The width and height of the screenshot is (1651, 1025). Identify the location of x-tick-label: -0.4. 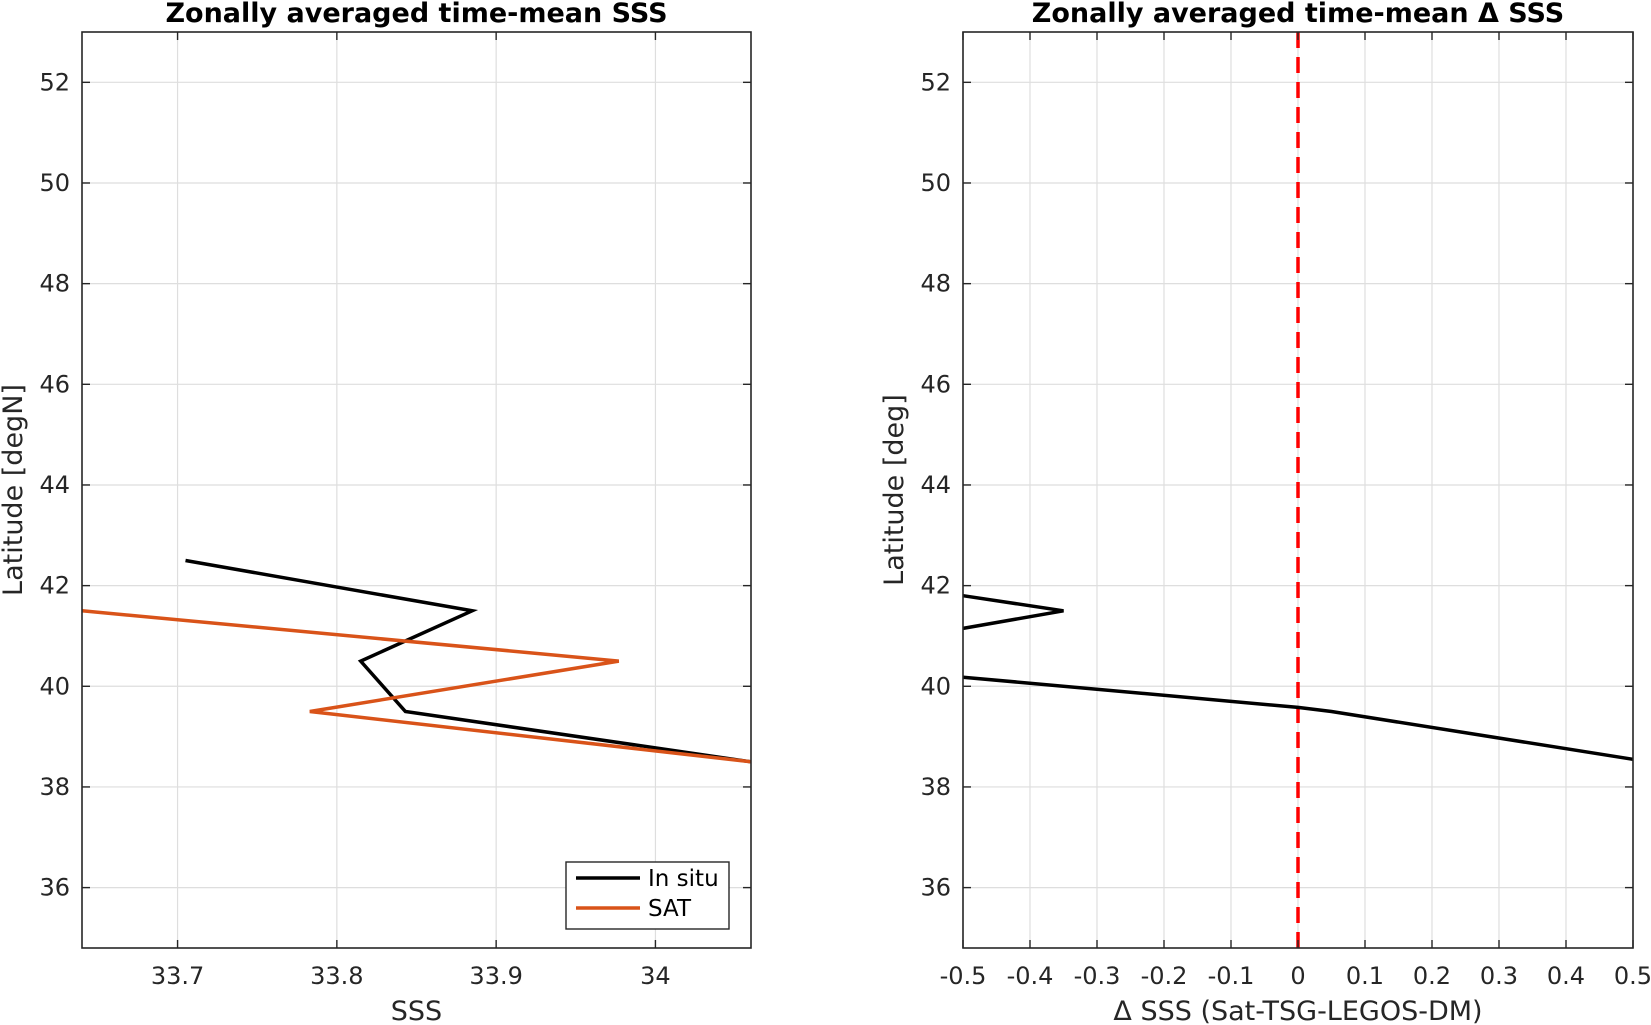
(1030, 976).